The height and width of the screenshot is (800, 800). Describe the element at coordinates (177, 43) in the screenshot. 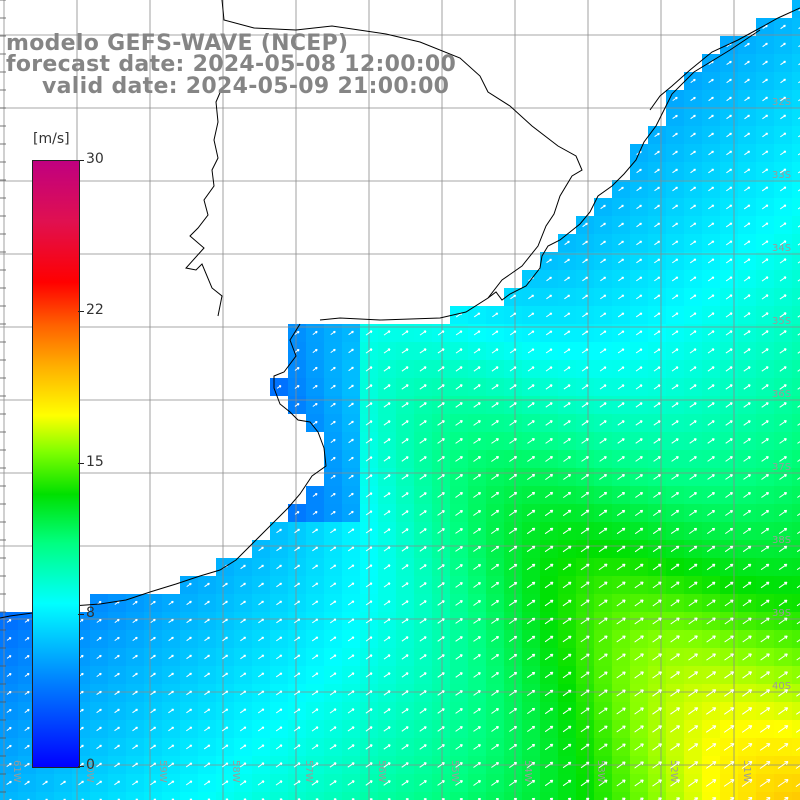

I see `model-title: modelo GEFS-WAVE (NCEP)` at that location.